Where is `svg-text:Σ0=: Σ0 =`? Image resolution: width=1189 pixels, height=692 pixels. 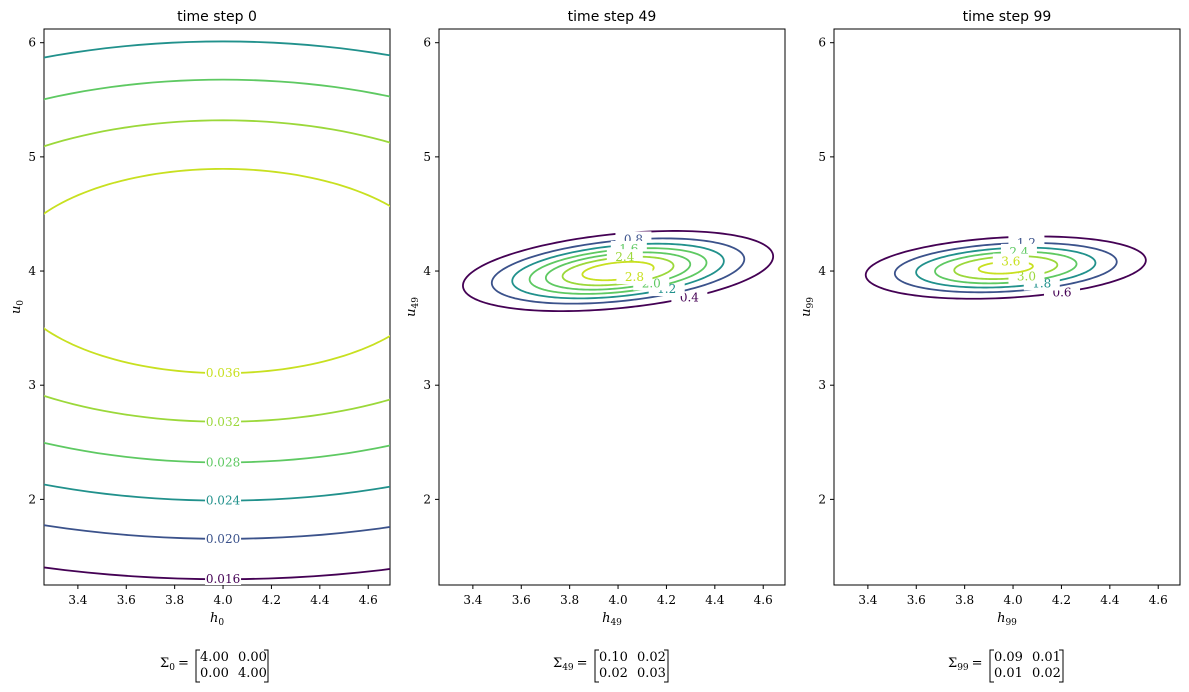 svg-text:Σ0=: Σ0 = is located at coordinates (174, 664).